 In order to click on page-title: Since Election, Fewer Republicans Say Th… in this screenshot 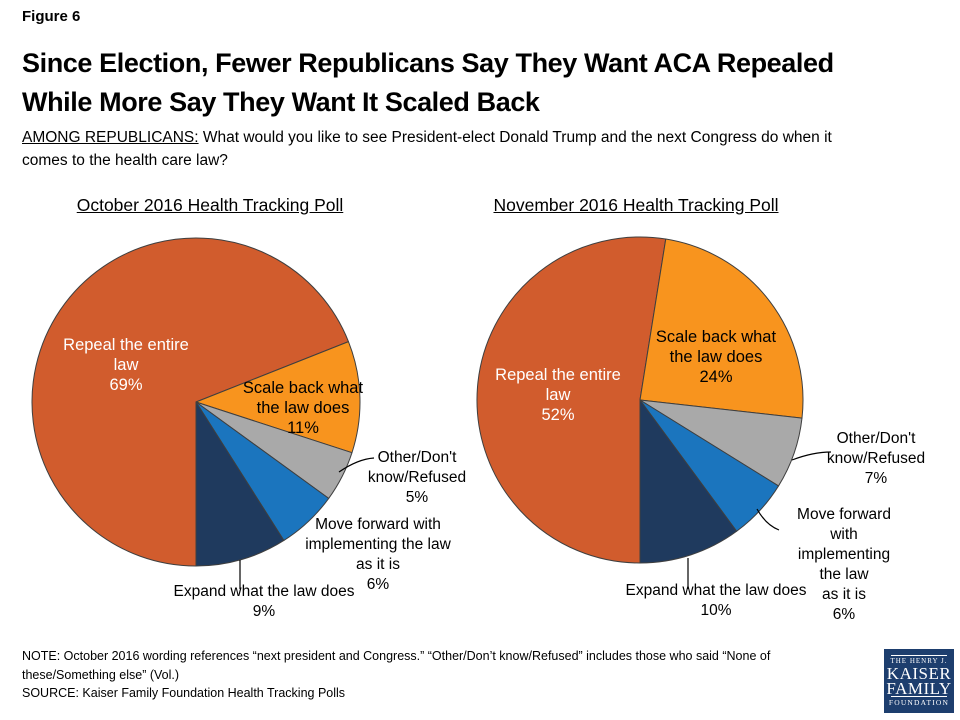, I will do `click(428, 82)`.